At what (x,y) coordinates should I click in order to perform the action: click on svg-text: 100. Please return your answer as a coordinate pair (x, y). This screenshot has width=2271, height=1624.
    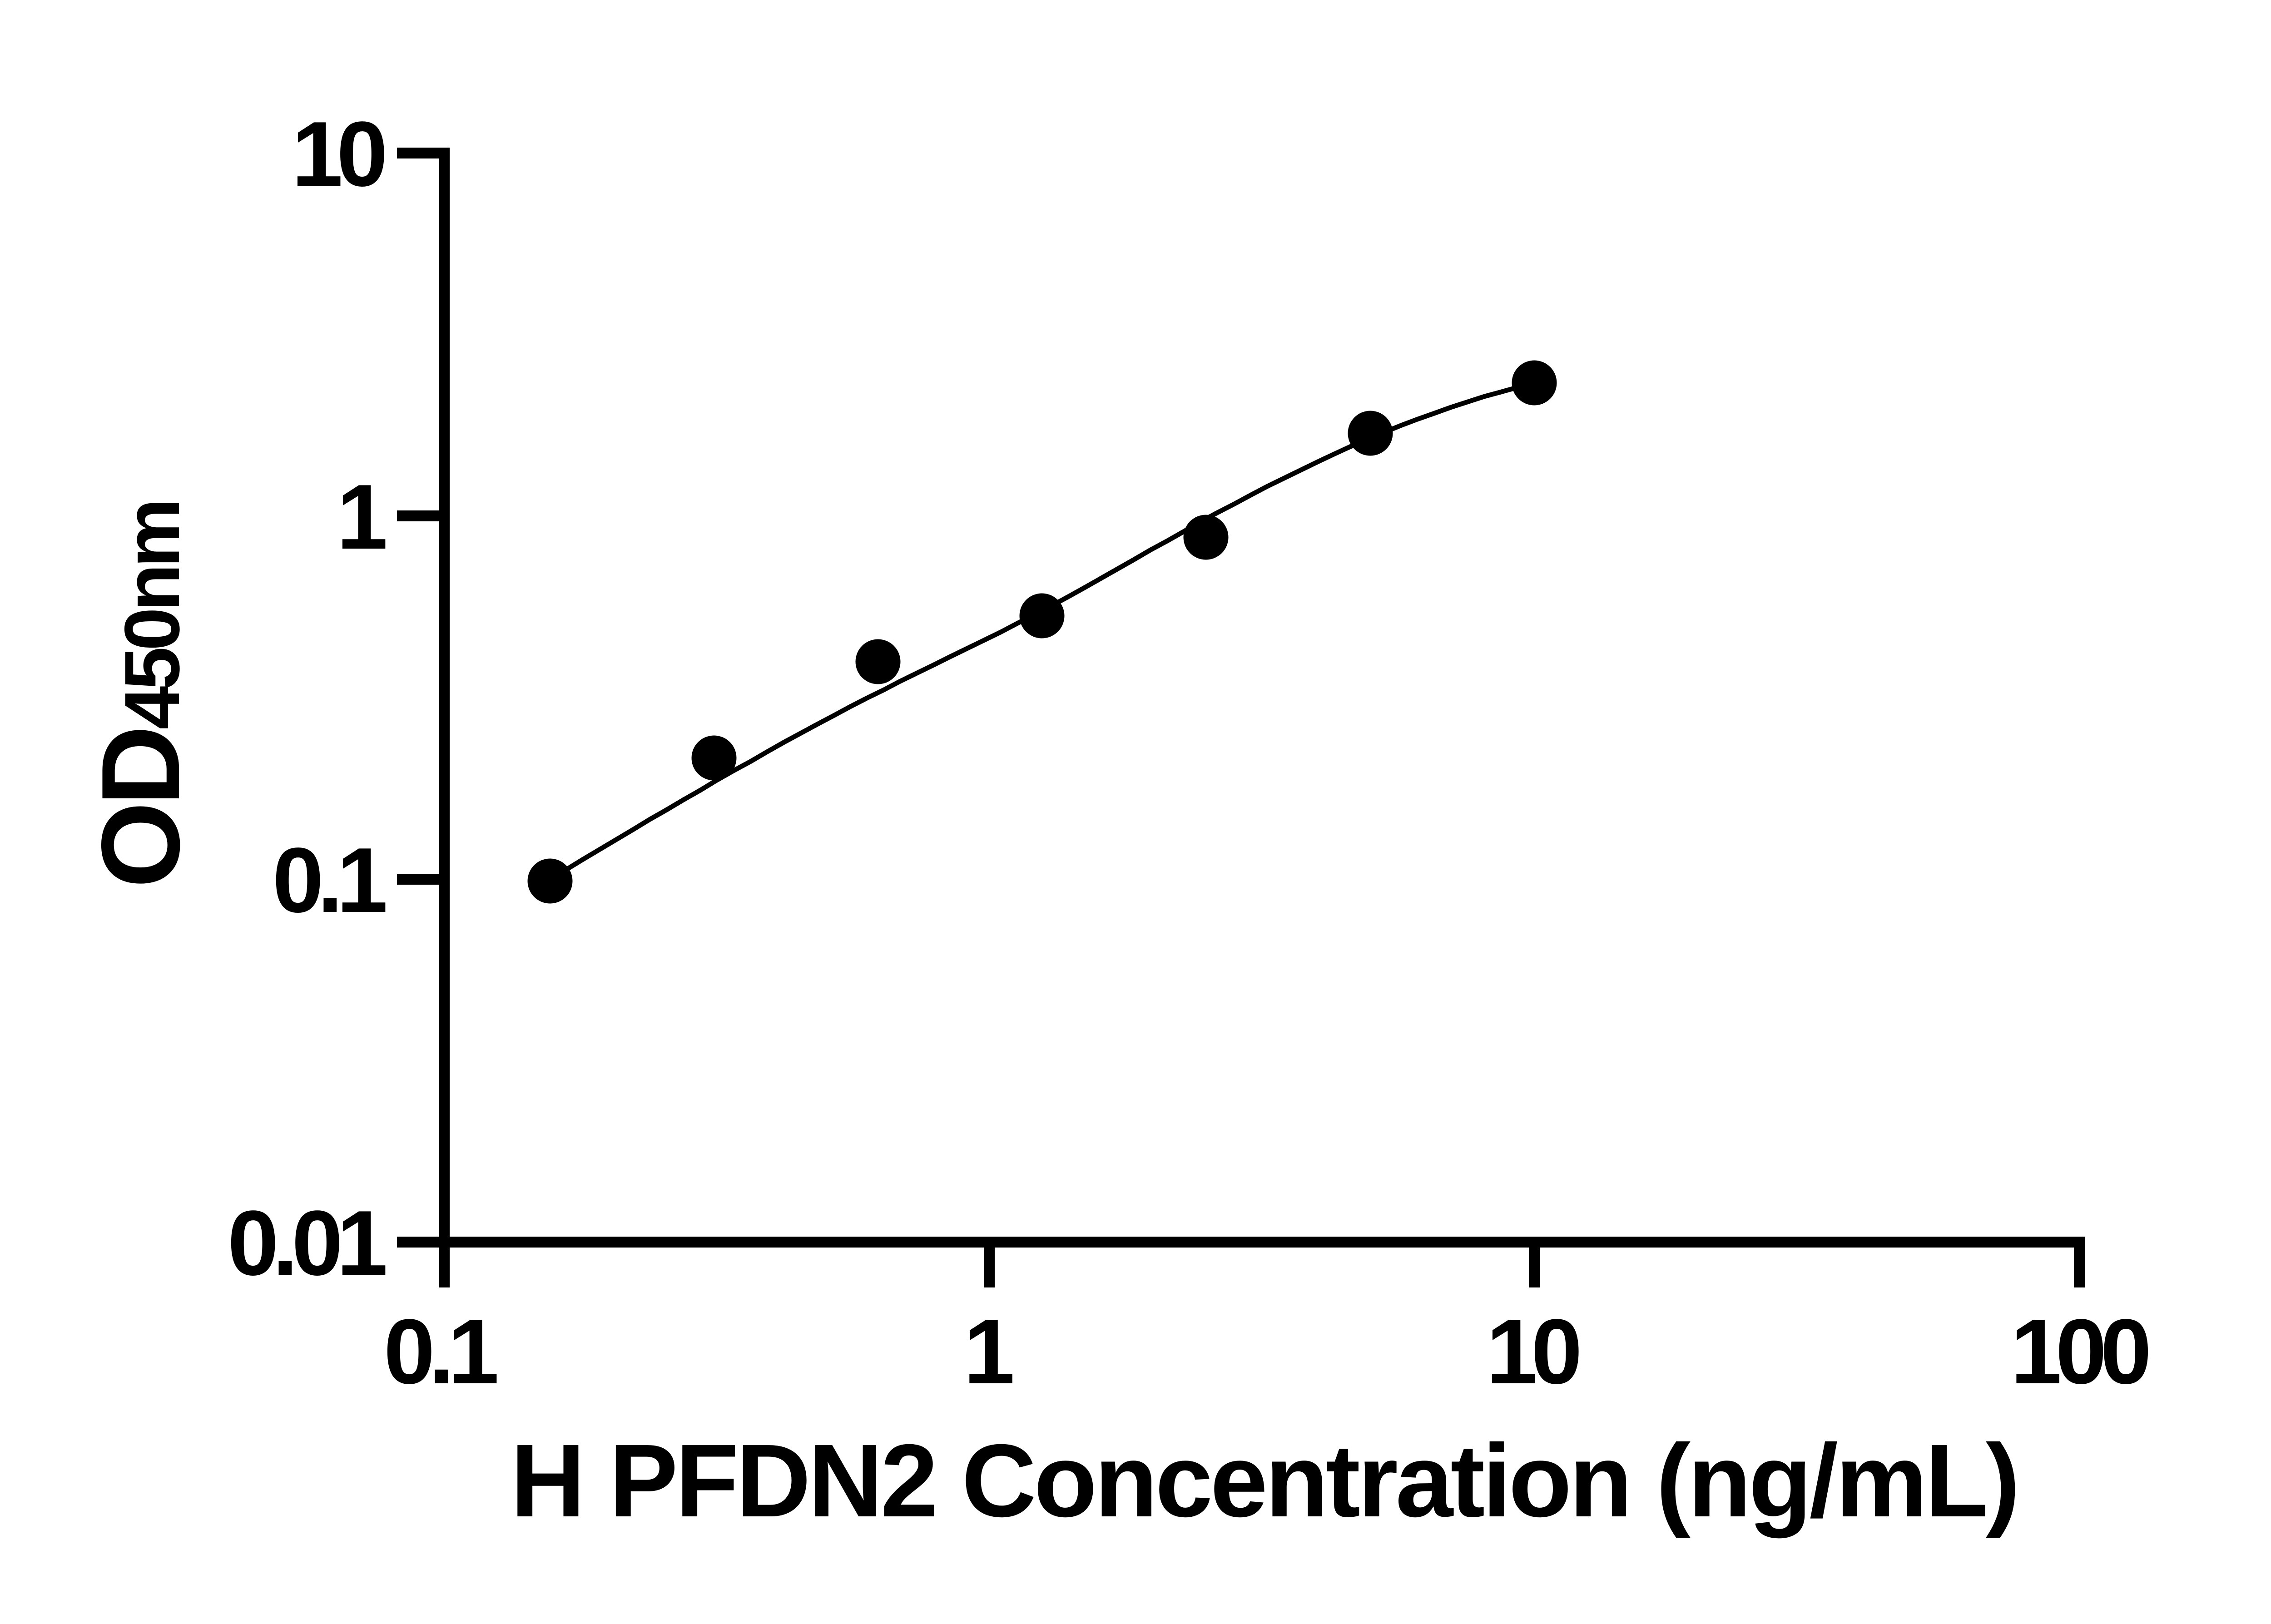
    Looking at the image, I should click on (2079, 1351).